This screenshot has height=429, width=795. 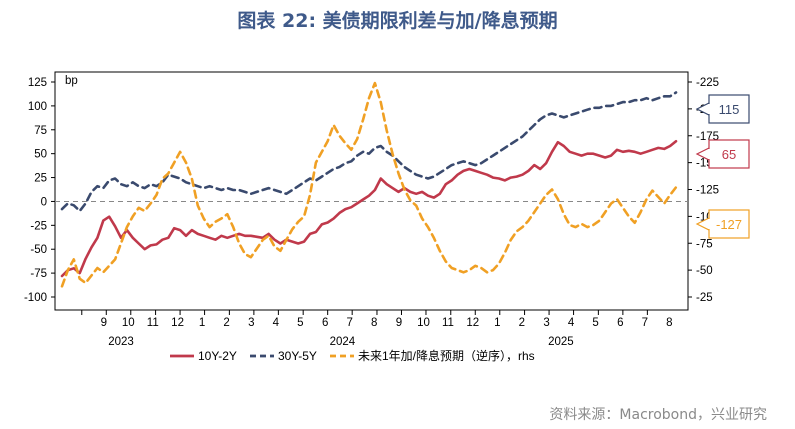 I want to click on x-year-label: 2023, so click(x=121, y=342).